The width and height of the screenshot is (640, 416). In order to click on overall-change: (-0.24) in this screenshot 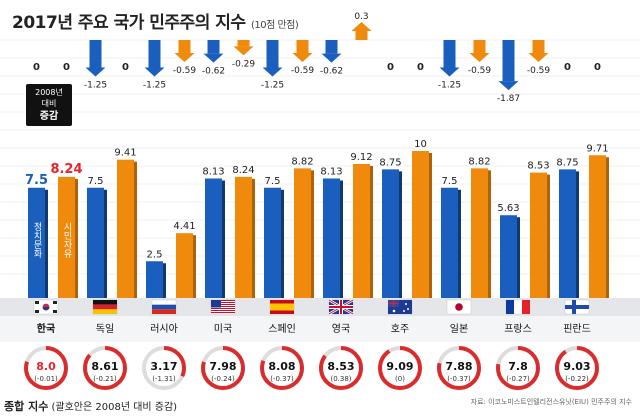, I will do `click(223, 379)`.